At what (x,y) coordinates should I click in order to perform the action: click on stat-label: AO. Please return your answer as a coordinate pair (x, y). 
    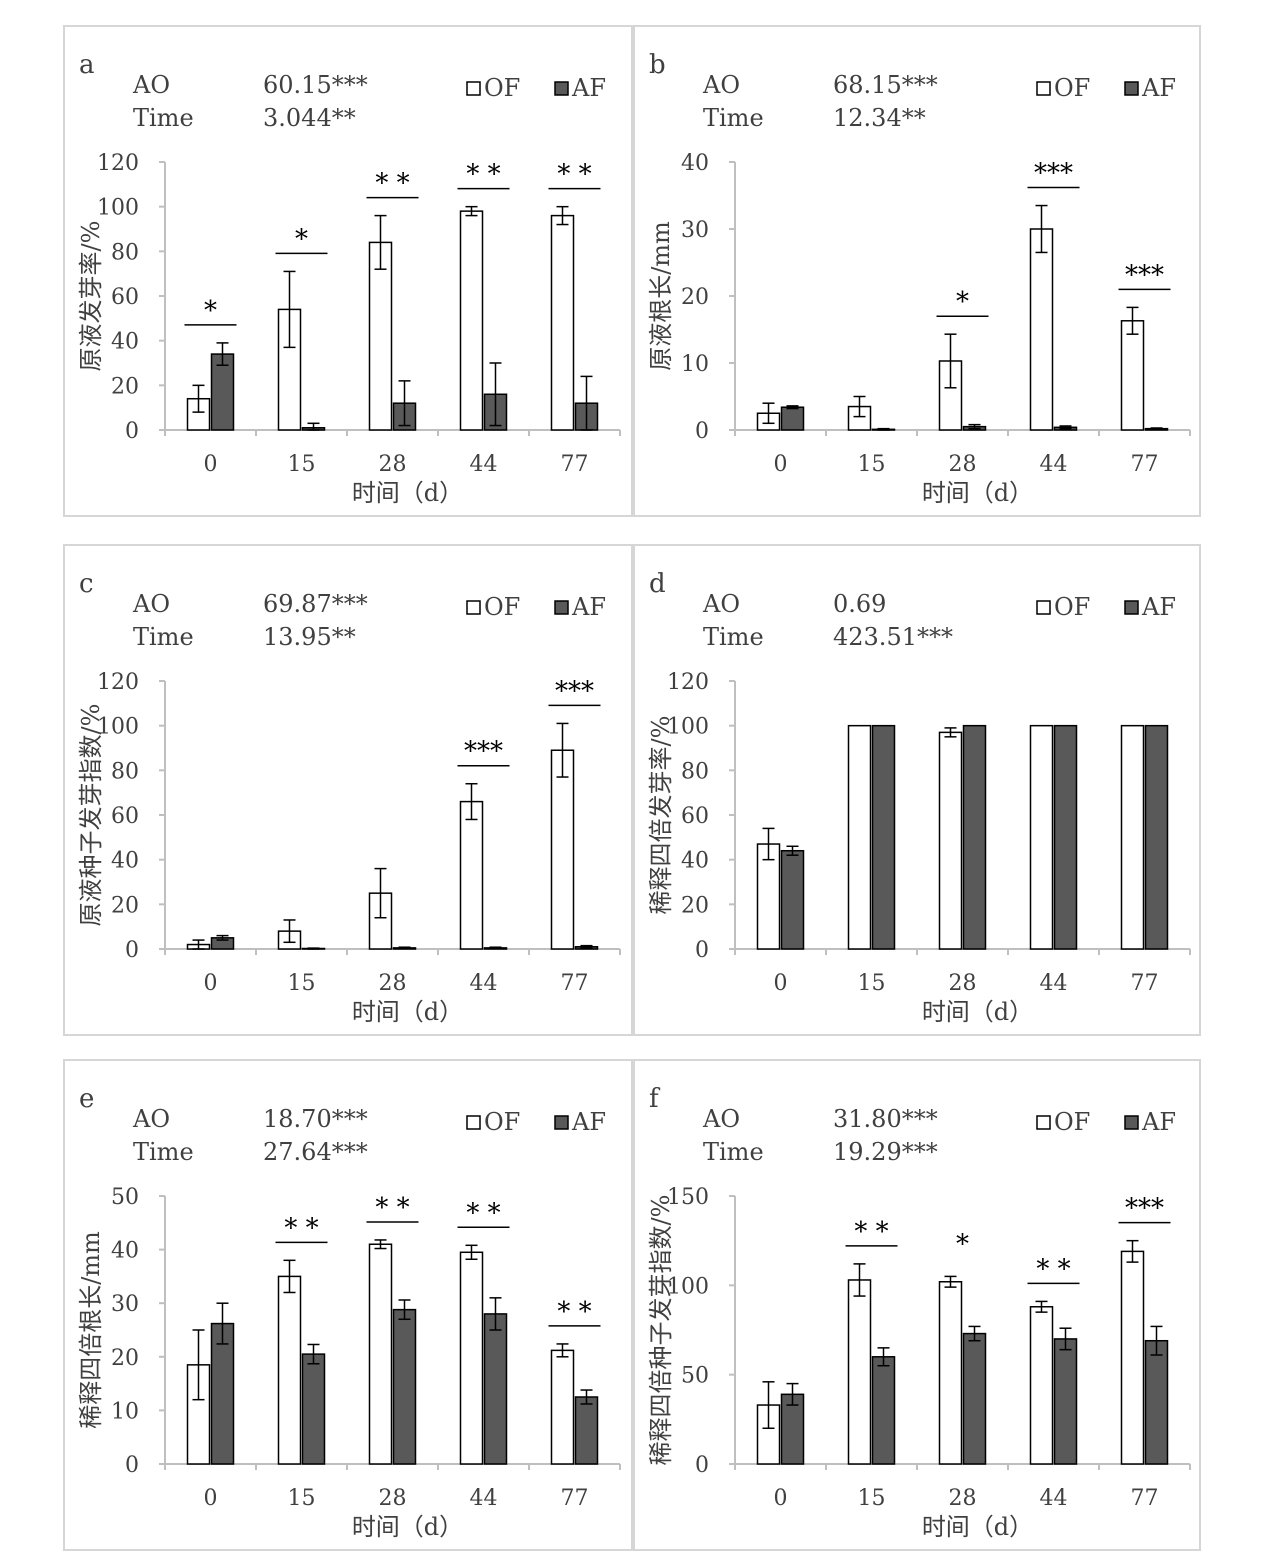
    Looking at the image, I should click on (721, 1119).